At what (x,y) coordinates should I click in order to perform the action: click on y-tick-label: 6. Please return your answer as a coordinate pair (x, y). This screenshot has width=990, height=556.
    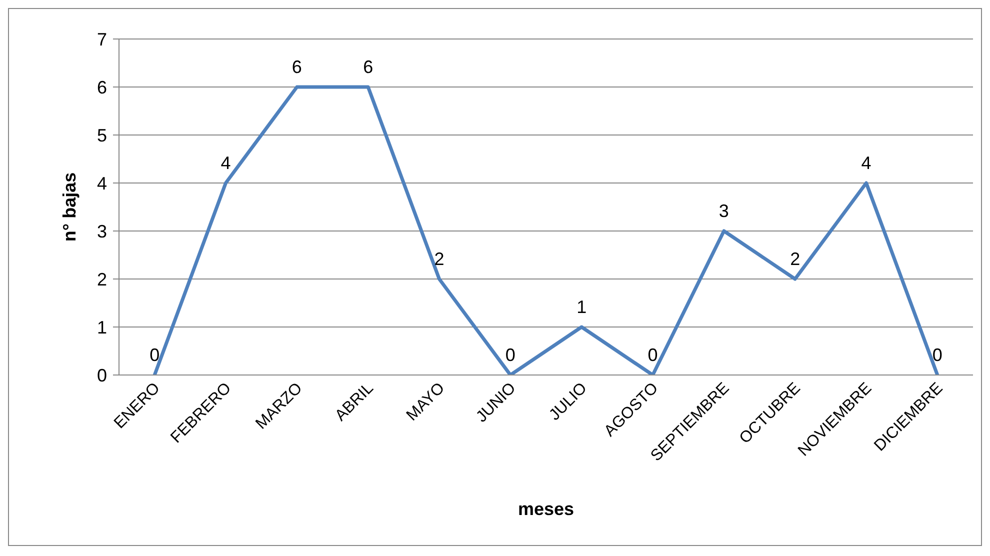
    Looking at the image, I should click on (101, 87).